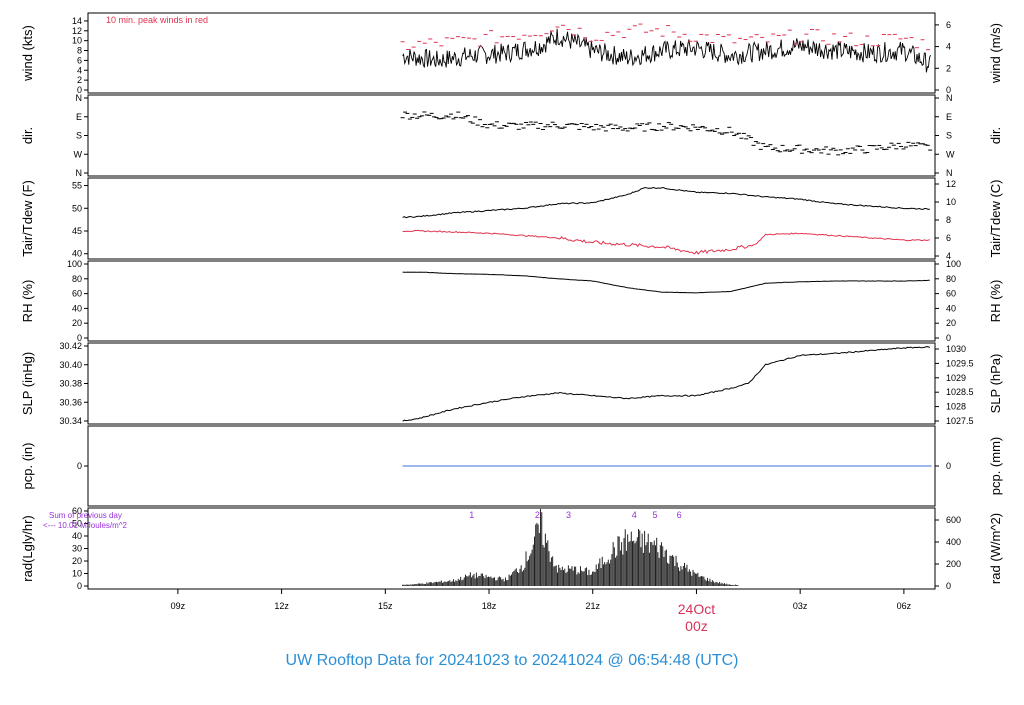  I want to click on y-tick-label: 45, so click(77, 231).